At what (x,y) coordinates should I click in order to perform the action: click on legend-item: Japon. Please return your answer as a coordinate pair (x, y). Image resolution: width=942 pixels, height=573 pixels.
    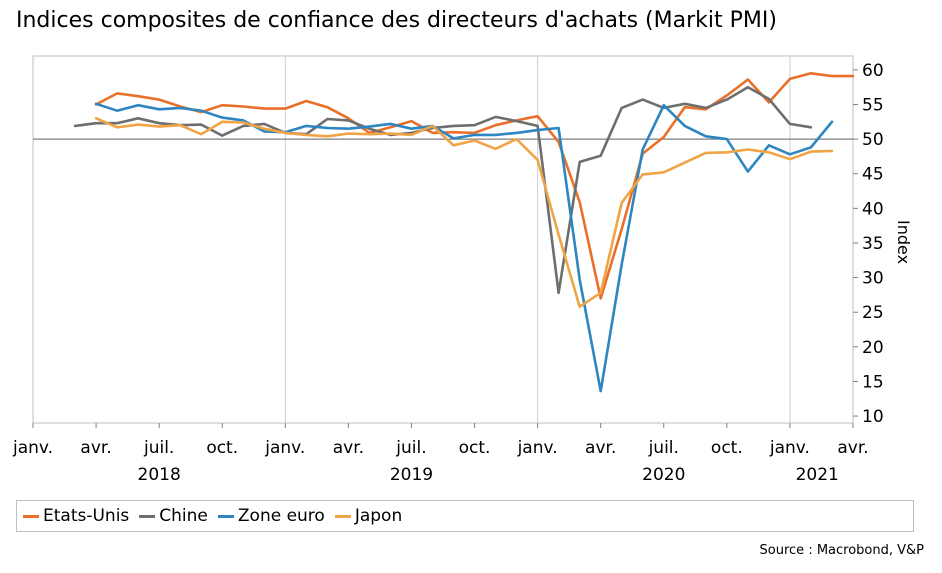
    Looking at the image, I should click on (368, 516).